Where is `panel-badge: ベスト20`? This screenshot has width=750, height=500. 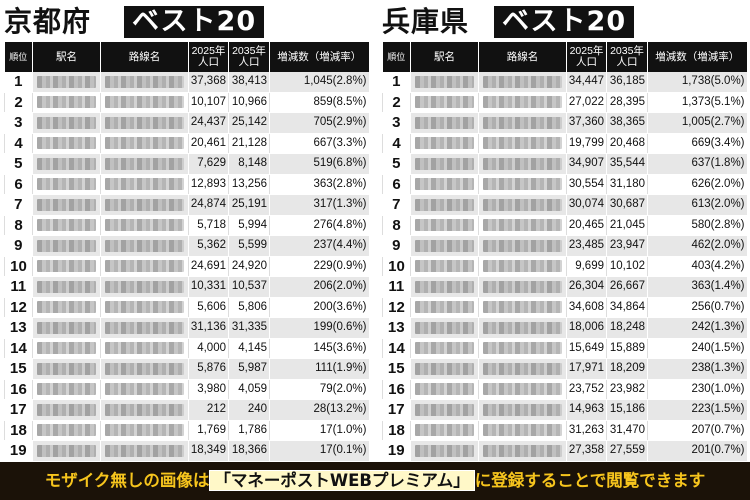
panel-badge: ベスト20 is located at coordinates (564, 22).